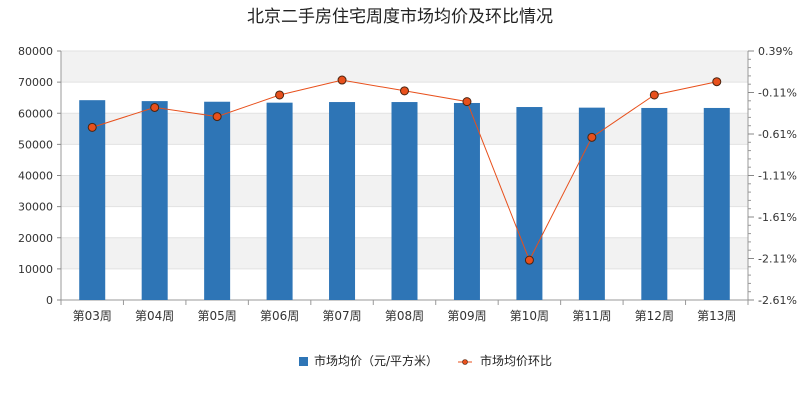  What do you see at coordinates (404, 316) in the screenshot?
I see `x-tick-label: 第08周` at bounding box center [404, 316].